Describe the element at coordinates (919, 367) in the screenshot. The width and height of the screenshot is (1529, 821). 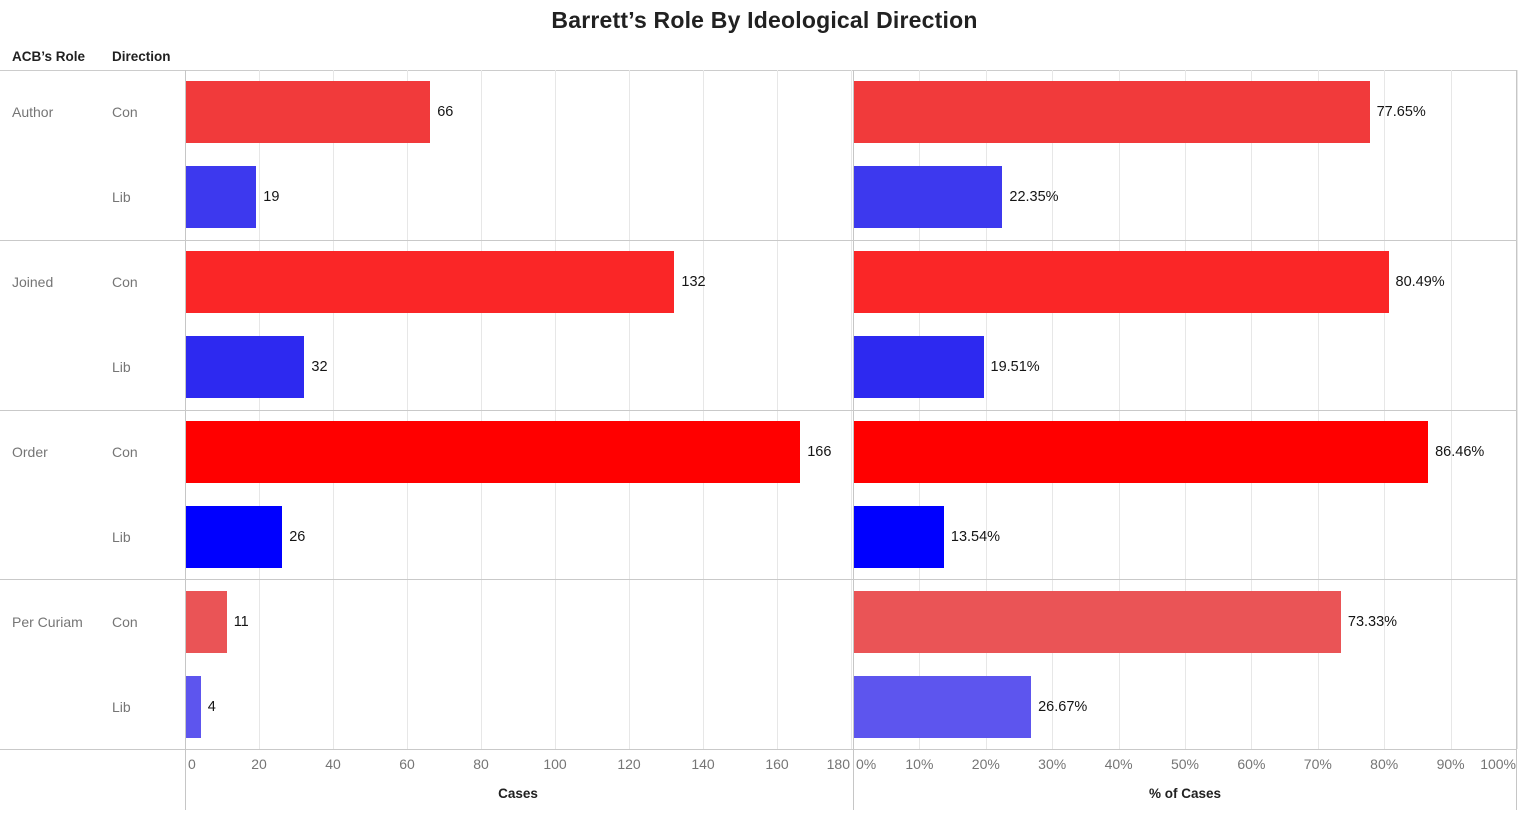
I see `bar-pct-joined-lib` at that location.